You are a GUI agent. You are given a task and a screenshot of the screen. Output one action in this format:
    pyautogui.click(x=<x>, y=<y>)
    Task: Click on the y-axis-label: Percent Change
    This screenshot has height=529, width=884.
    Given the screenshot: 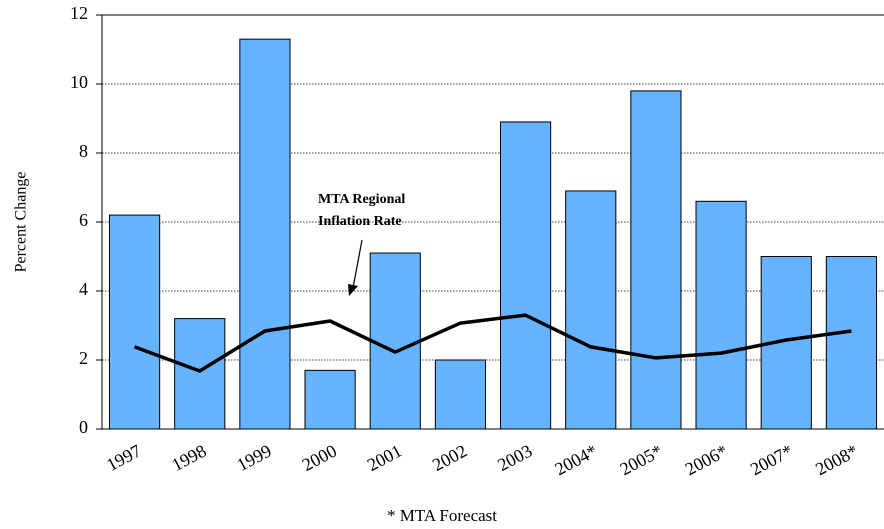 What is the action you would take?
    pyautogui.click(x=21, y=222)
    